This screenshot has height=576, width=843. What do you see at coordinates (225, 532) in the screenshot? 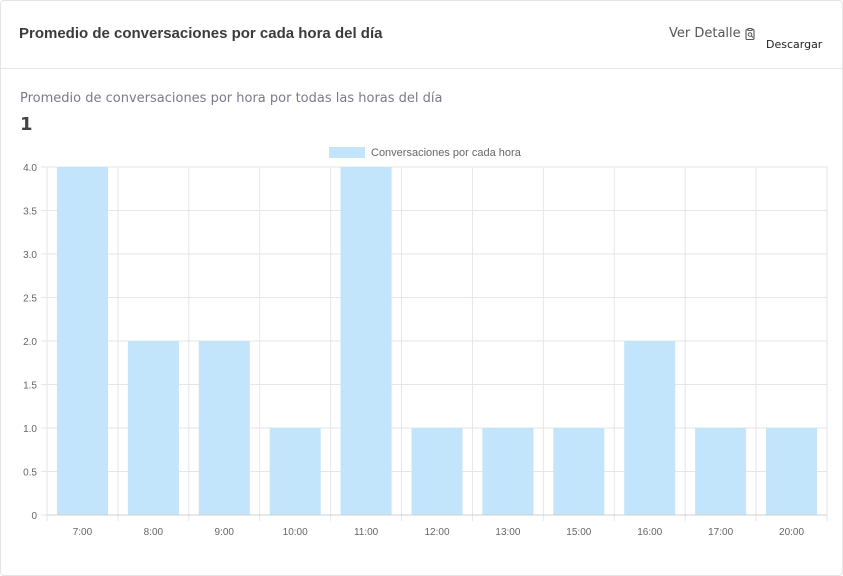
I see `x-tick-label: 9:00` at bounding box center [225, 532].